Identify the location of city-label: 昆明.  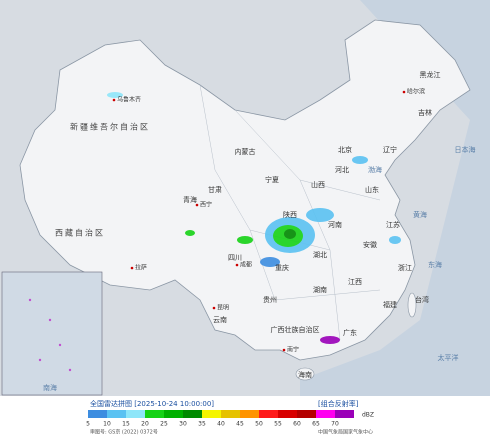
(223, 308).